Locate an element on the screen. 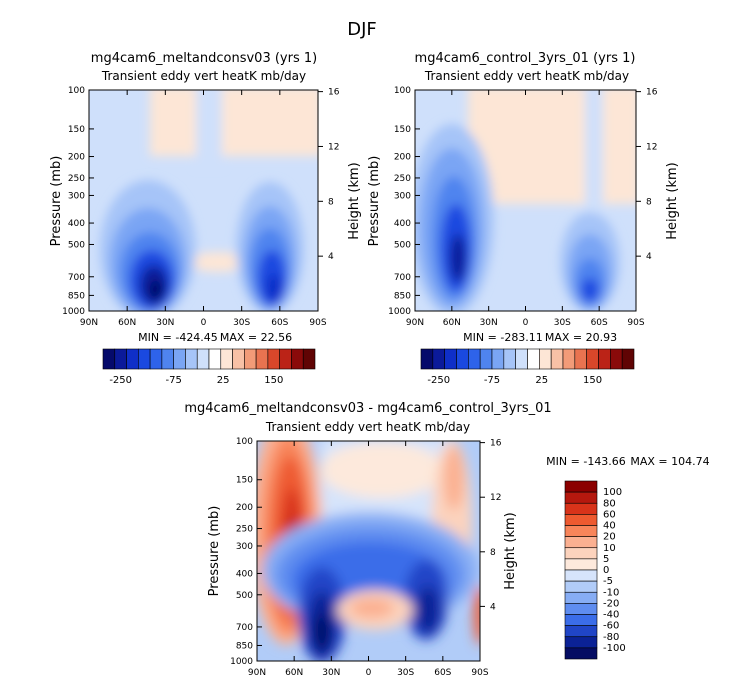  x-tick-label: 30S is located at coordinates (562, 323).